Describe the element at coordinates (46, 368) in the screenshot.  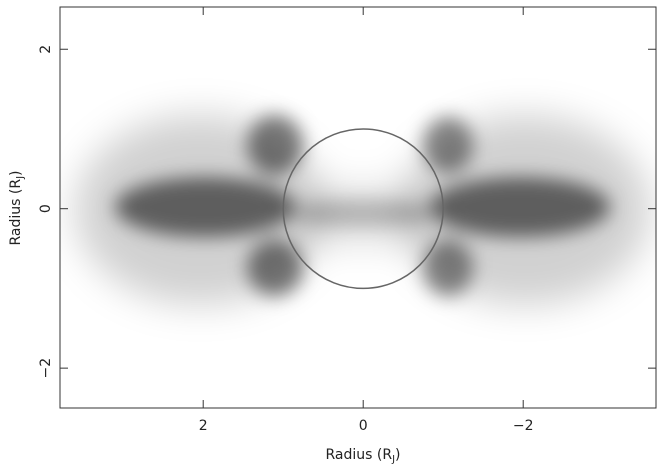
I see `y-tick-label: −2` at that location.